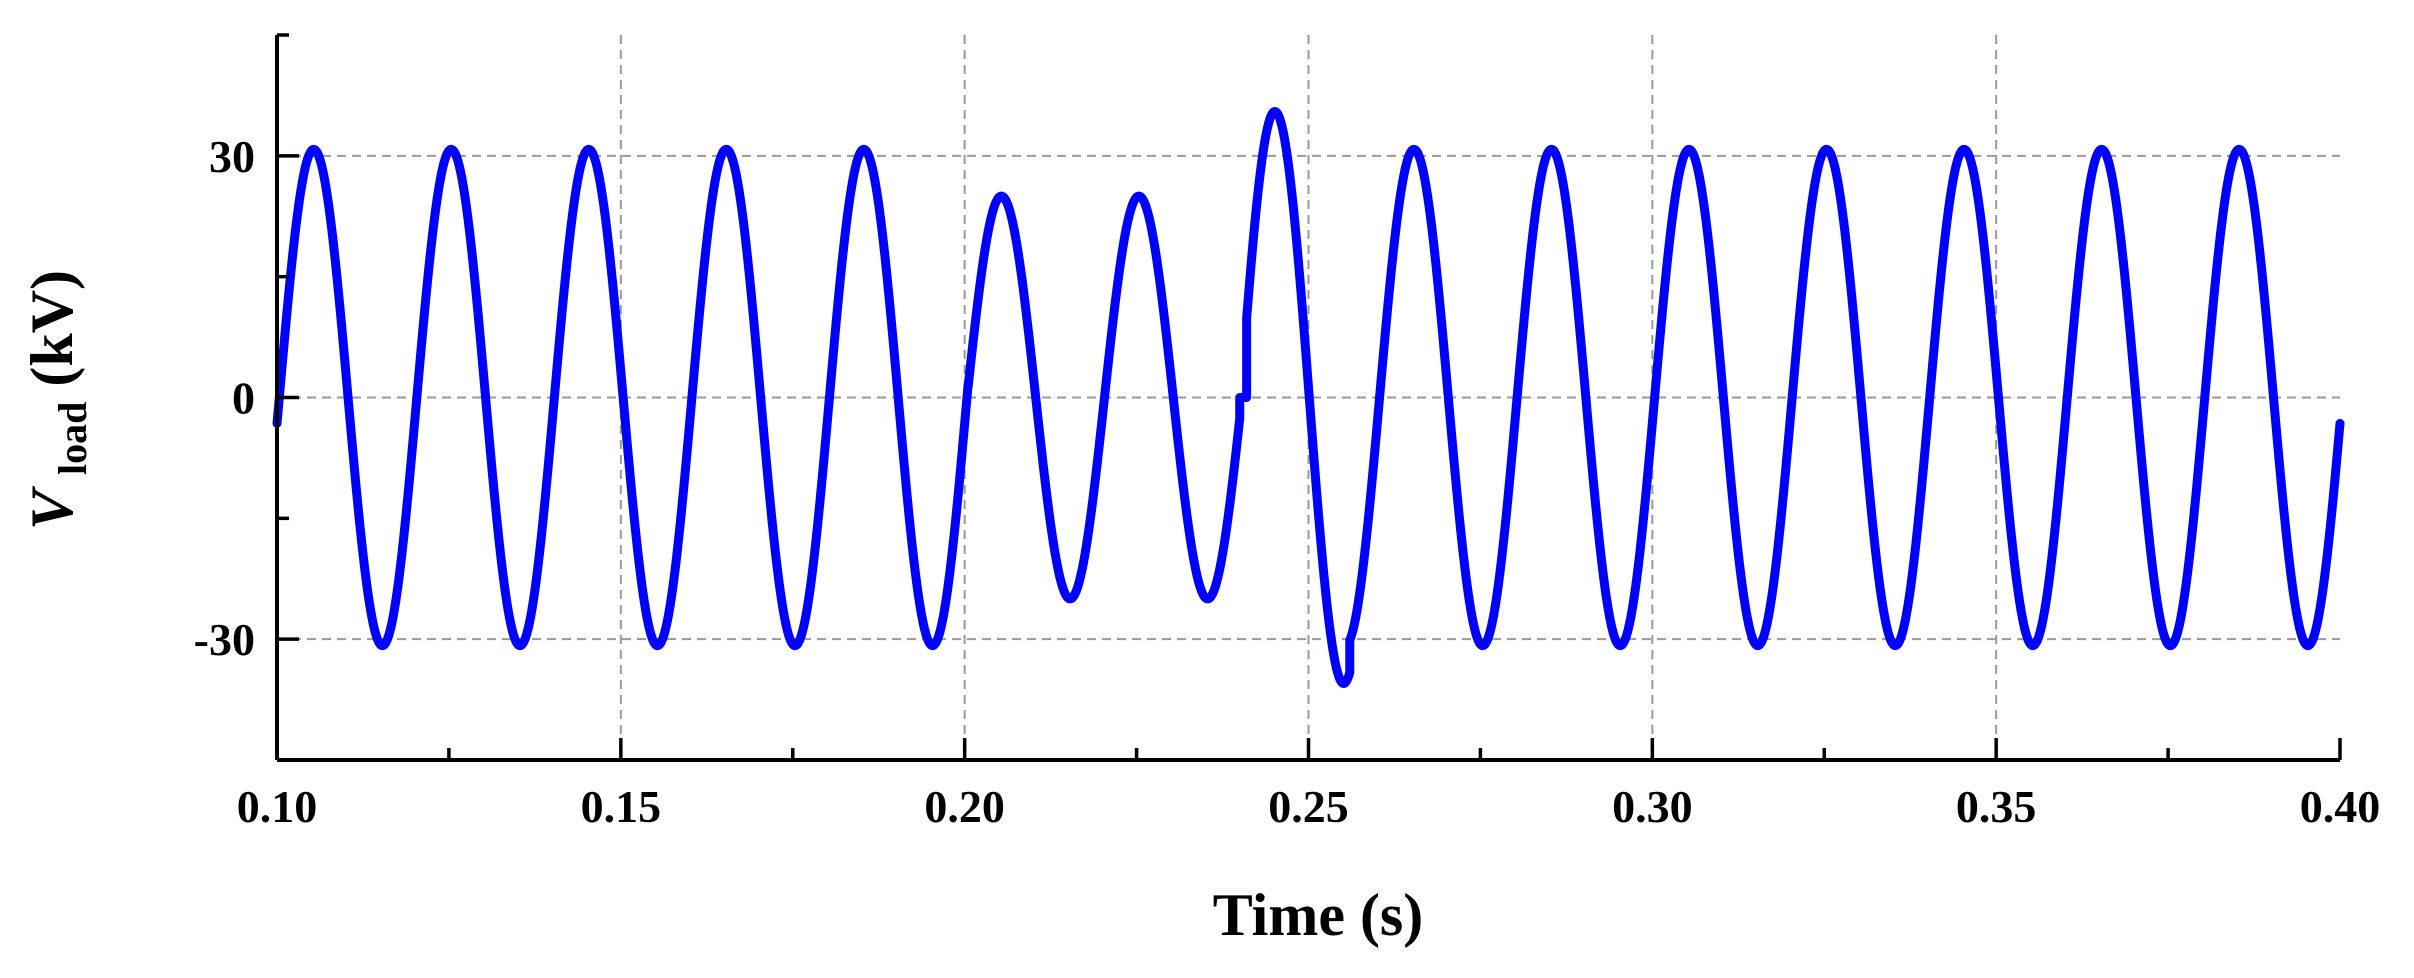 Image resolution: width=2414 pixels, height=978 pixels. What do you see at coordinates (1318, 915) in the screenshot?
I see `x-axis-title: Time (s)` at bounding box center [1318, 915].